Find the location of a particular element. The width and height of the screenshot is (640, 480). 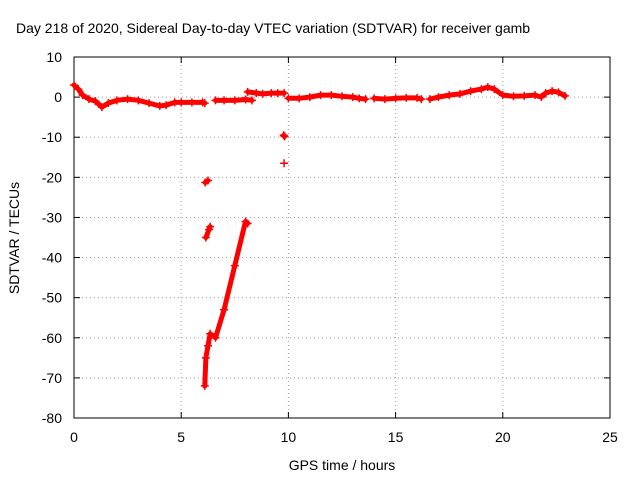

x-tick-label: 25 is located at coordinates (610, 437).